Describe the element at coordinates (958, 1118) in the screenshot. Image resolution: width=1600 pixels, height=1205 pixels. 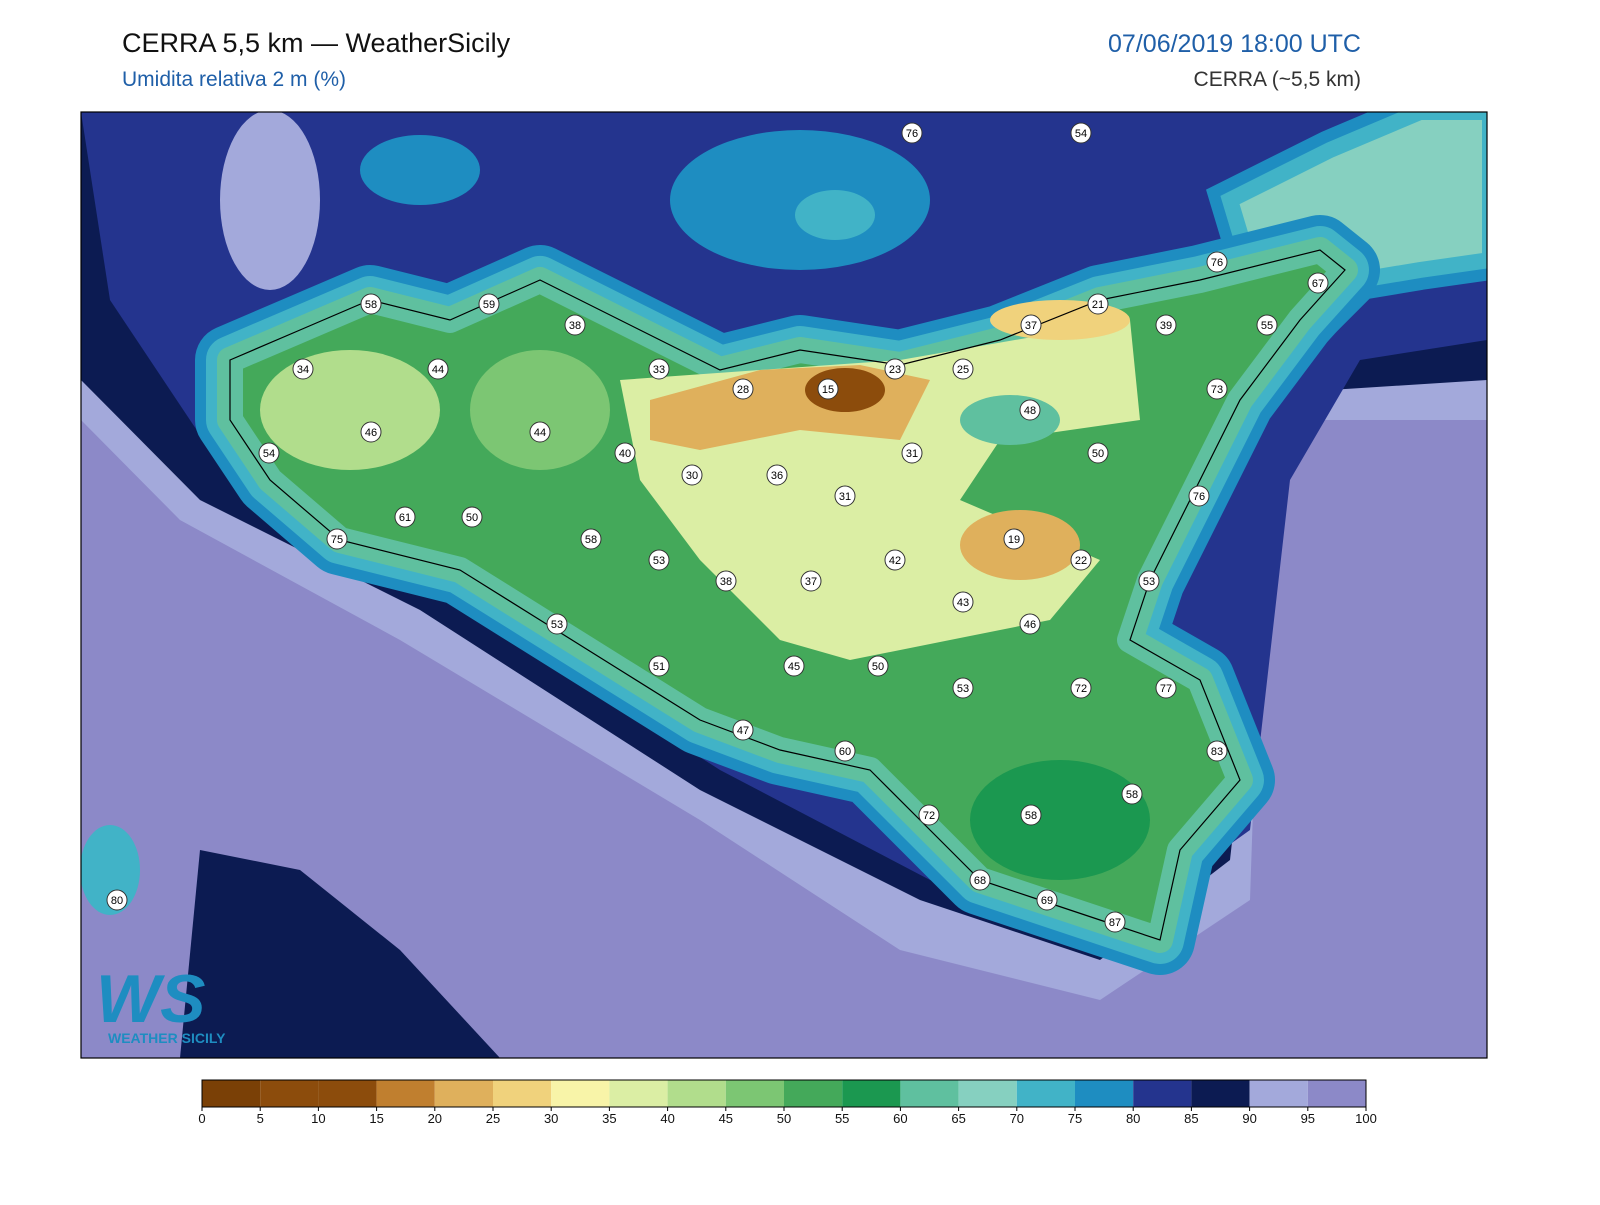
I see `colorbar-tick-label: 65` at that location.